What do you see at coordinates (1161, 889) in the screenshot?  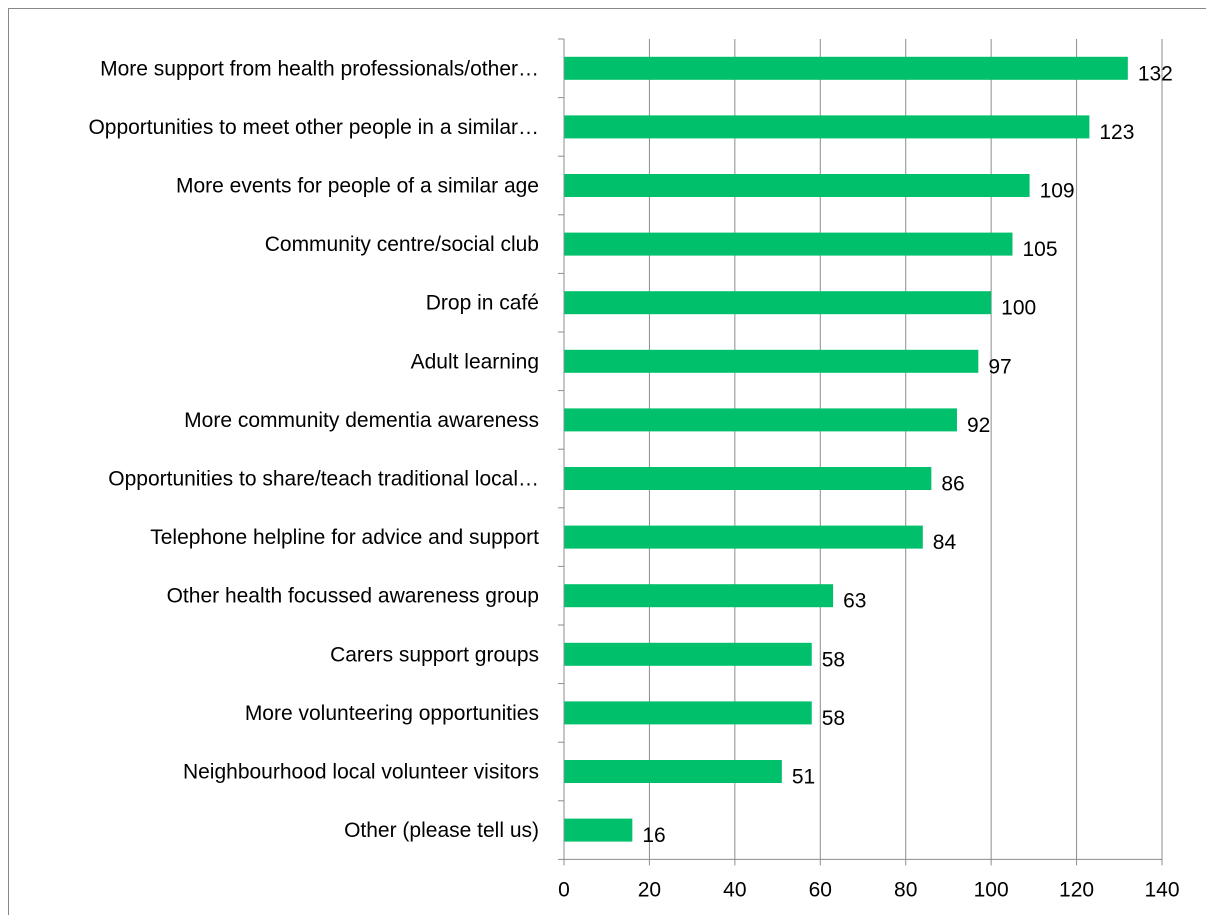 I see `x-tick-label: 140` at bounding box center [1161, 889].